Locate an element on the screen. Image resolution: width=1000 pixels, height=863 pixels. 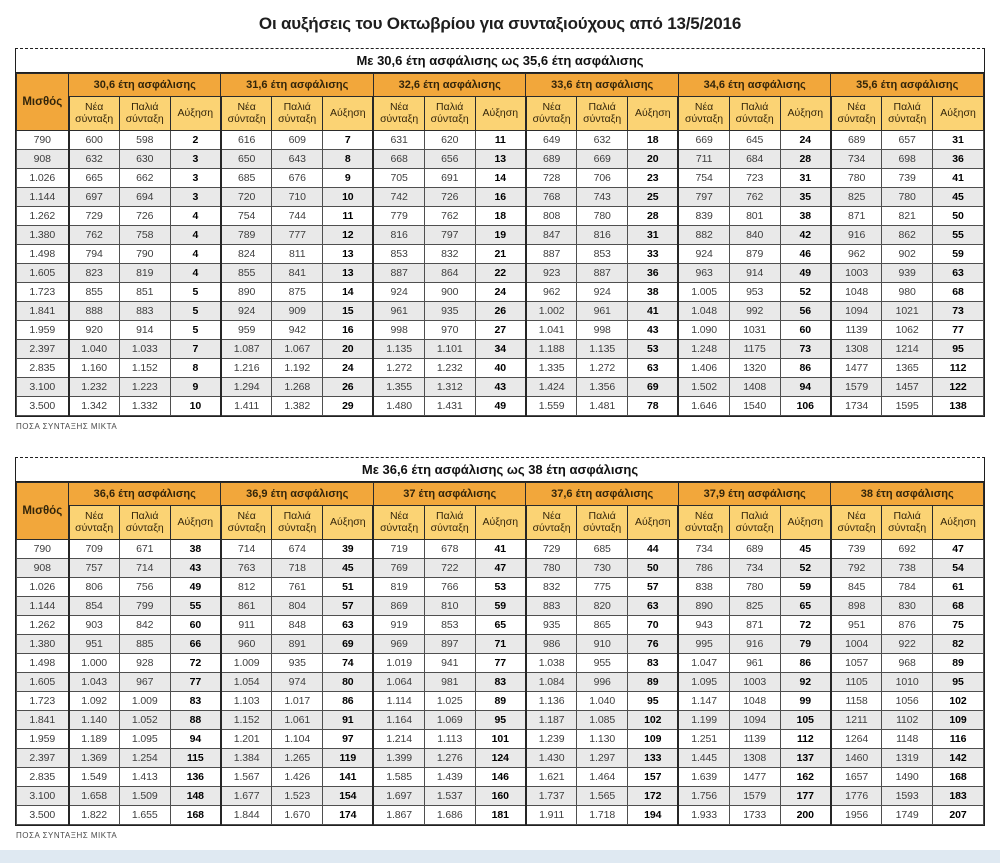
pension-cell: 812 is located at coordinates (246, 587).